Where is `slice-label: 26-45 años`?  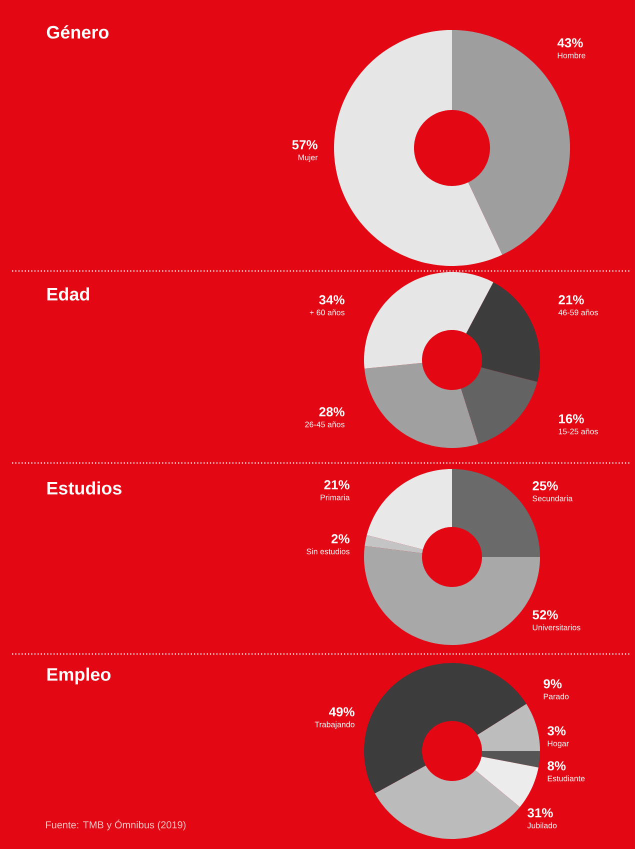 slice-label: 26-45 años is located at coordinates (325, 424).